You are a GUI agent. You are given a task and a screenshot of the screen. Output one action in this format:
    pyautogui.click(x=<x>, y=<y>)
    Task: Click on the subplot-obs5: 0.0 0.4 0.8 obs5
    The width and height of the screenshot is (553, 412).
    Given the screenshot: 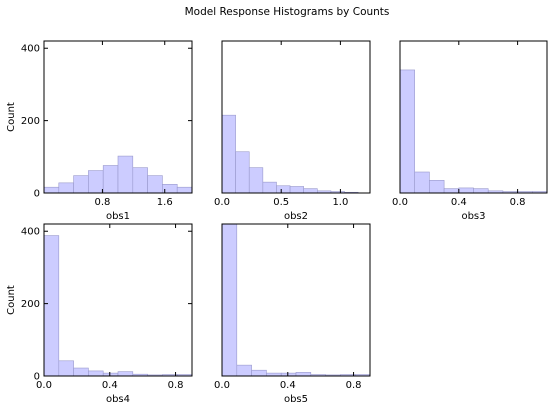 What is the action you would take?
    pyautogui.click(x=292, y=314)
    